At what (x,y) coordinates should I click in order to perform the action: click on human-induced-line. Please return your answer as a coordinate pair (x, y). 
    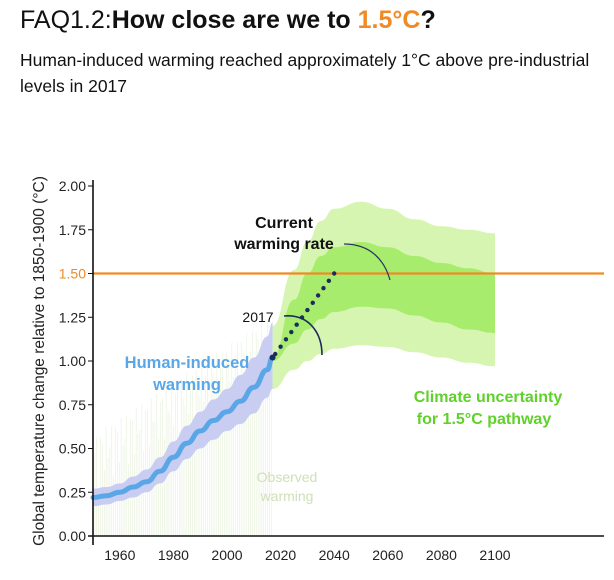
    Looking at the image, I should click on (183, 427).